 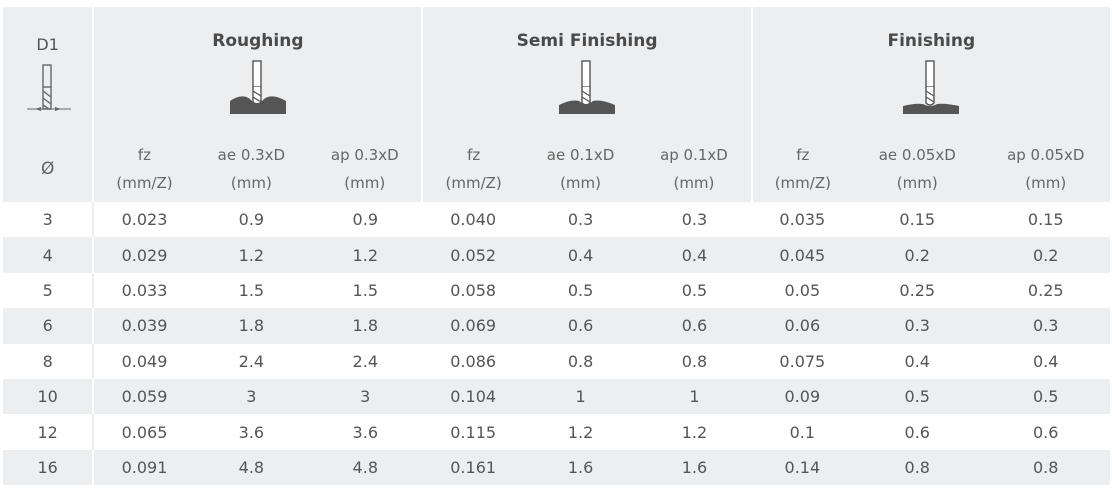 I want to click on cell-diameter: 3, so click(x=49, y=220).